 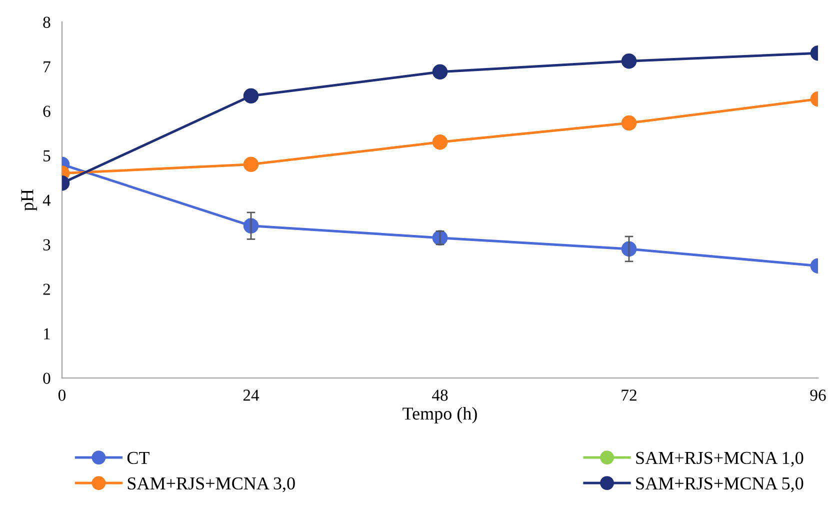 I want to click on y-tick-label: 1, so click(x=47, y=334).